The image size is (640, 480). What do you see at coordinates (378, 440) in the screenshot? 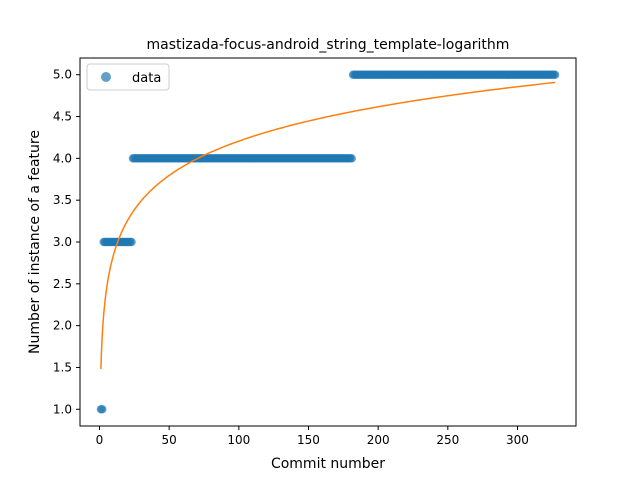
I see `x-tick-label: 200` at bounding box center [378, 440].